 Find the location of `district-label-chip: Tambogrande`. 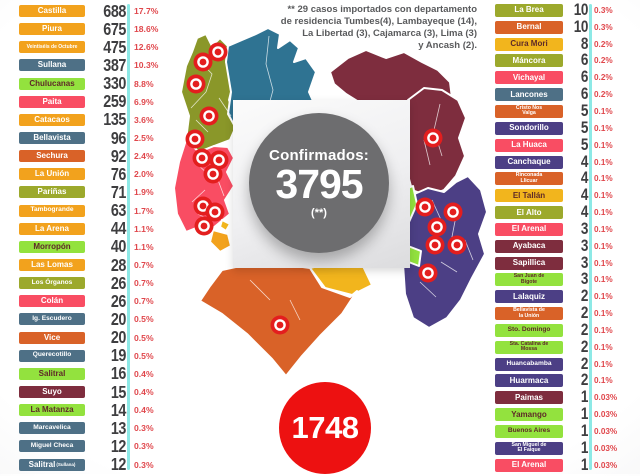

district-label-chip: Tambogrande is located at coordinates (52, 210).